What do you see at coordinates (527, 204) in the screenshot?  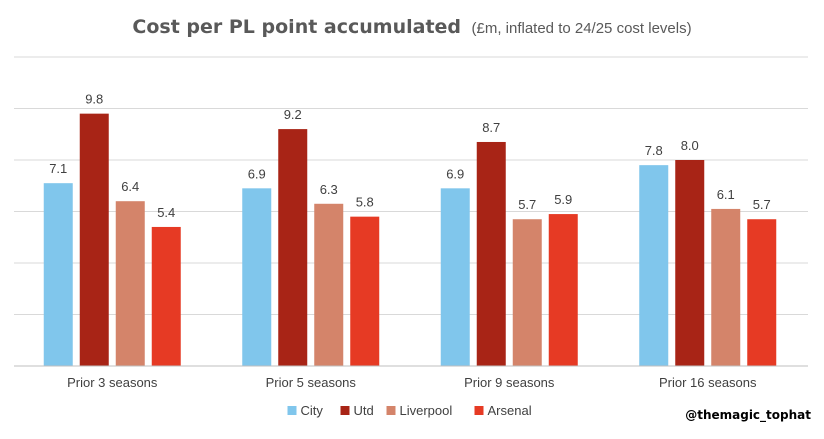 I see `data-label-liverpool-3: 5.7` at bounding box center [527, 204].